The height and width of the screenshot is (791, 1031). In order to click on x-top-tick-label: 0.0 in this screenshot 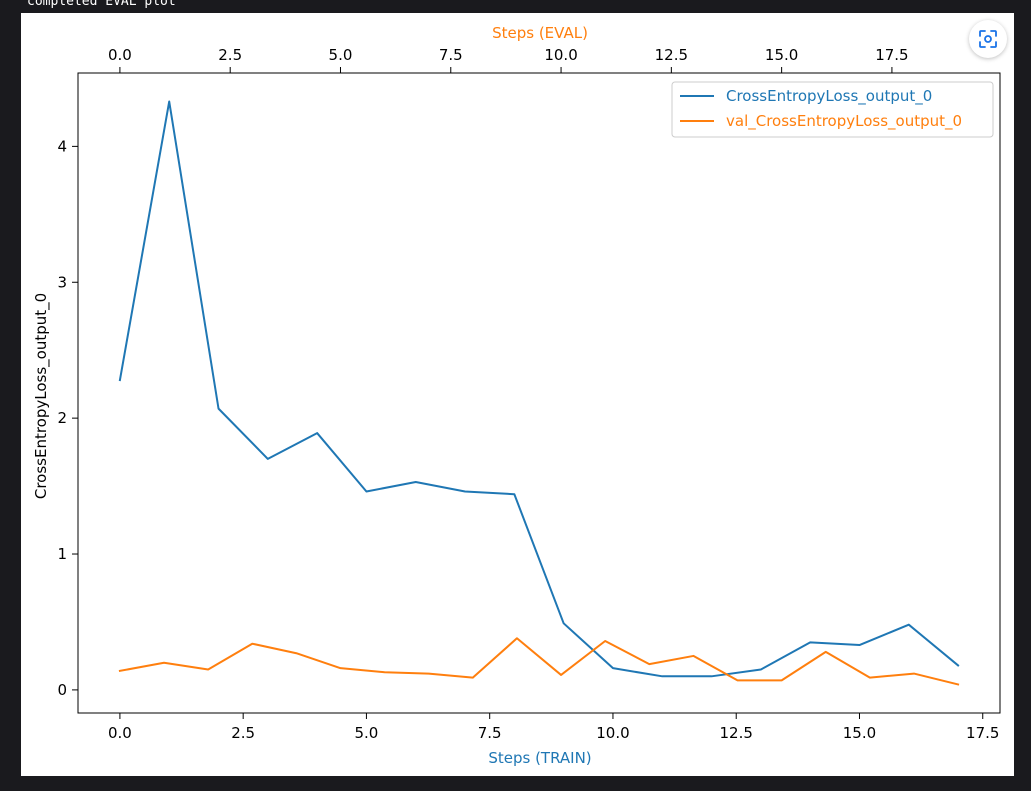, I will do `click(120, 55)`.